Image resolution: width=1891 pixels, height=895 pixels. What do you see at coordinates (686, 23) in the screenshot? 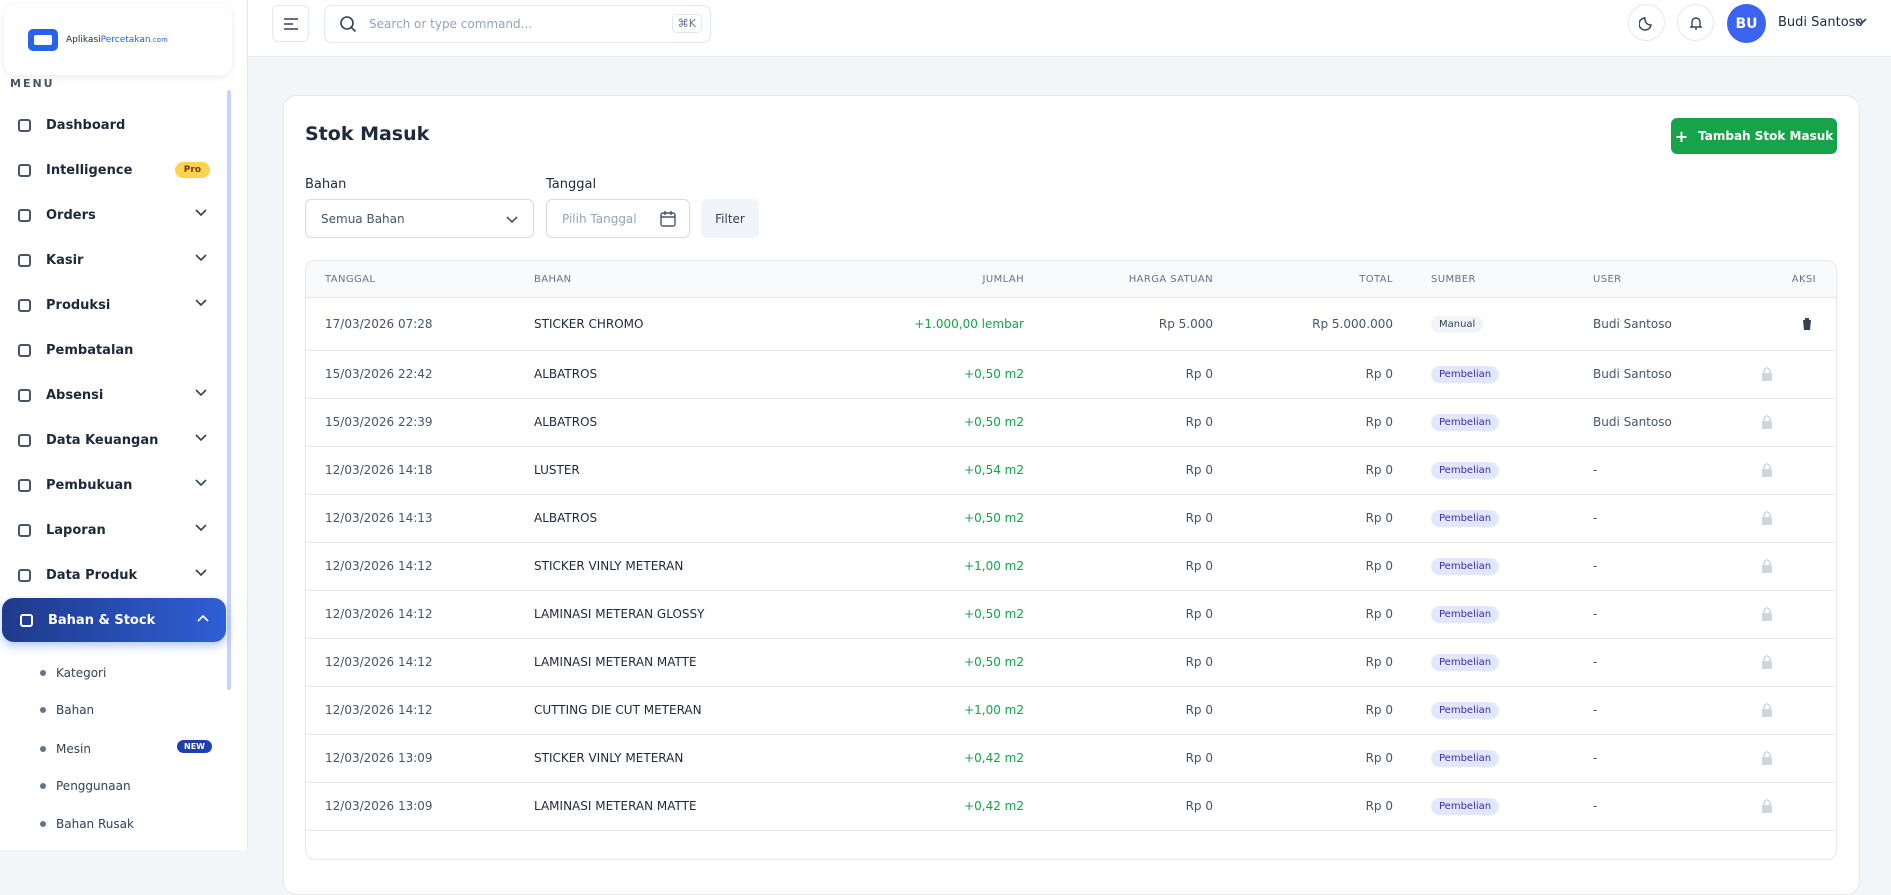
I see `shortcut: ⌘K` at bounding box center [686, 23].